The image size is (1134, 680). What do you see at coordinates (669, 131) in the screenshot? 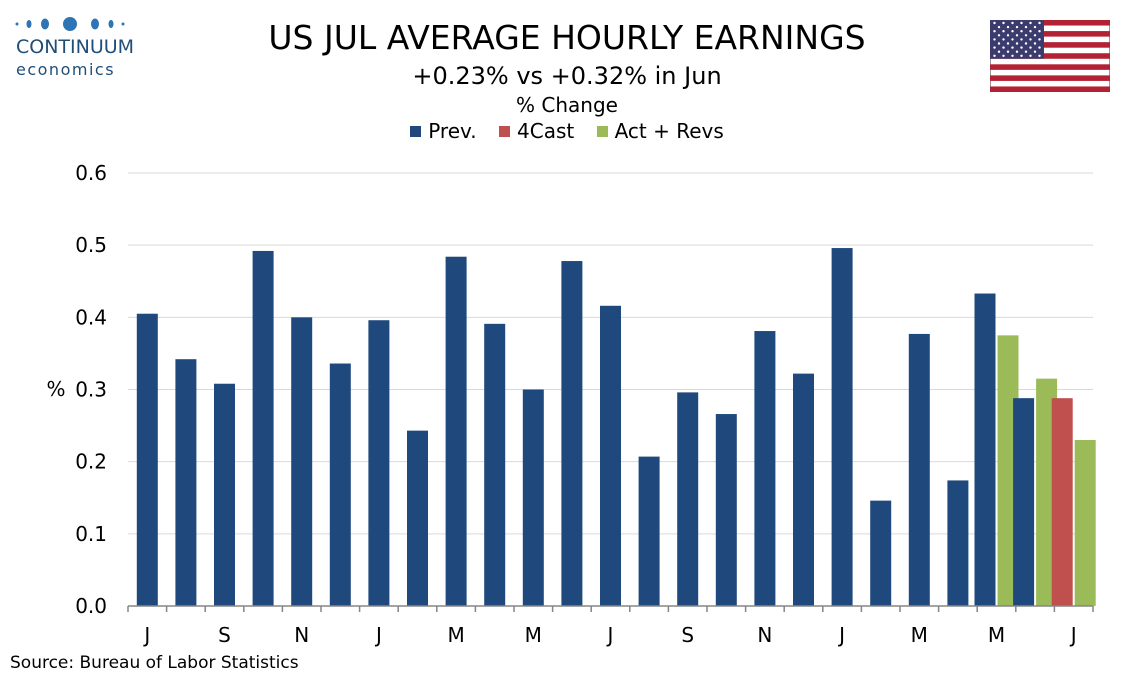
I see `legend-label-act-revs: Act + Revs` at bounding box center [669, 131].